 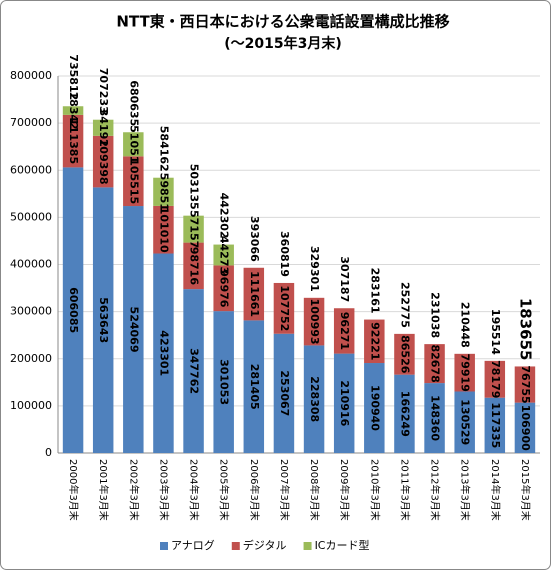 I want to click on x-tick-label: 2006年3月末, so click(x=254, y=490).